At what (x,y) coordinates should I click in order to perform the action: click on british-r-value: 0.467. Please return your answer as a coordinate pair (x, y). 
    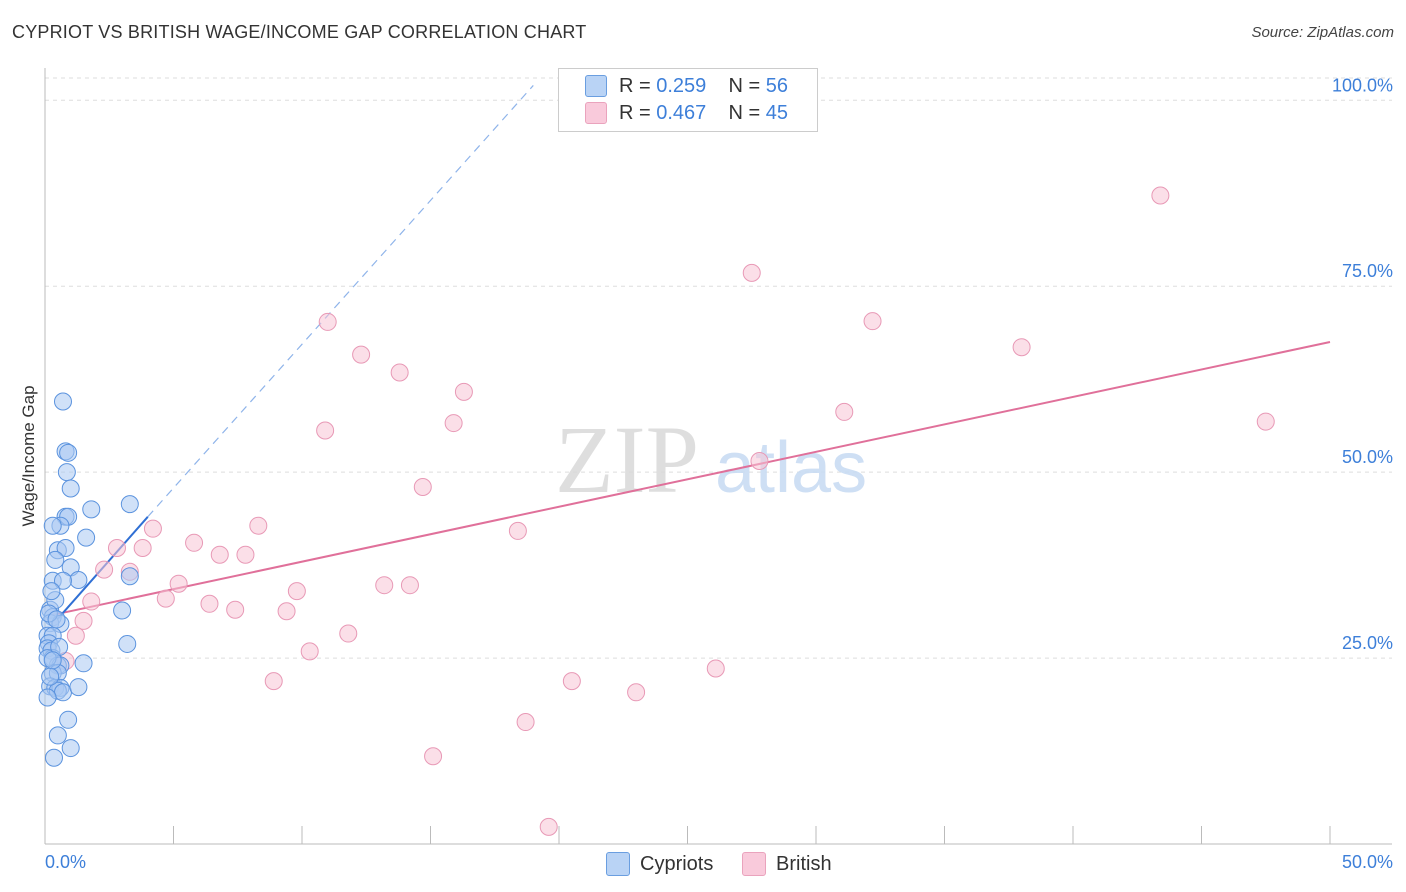
    Looking at the image, I should click on (681, 112).